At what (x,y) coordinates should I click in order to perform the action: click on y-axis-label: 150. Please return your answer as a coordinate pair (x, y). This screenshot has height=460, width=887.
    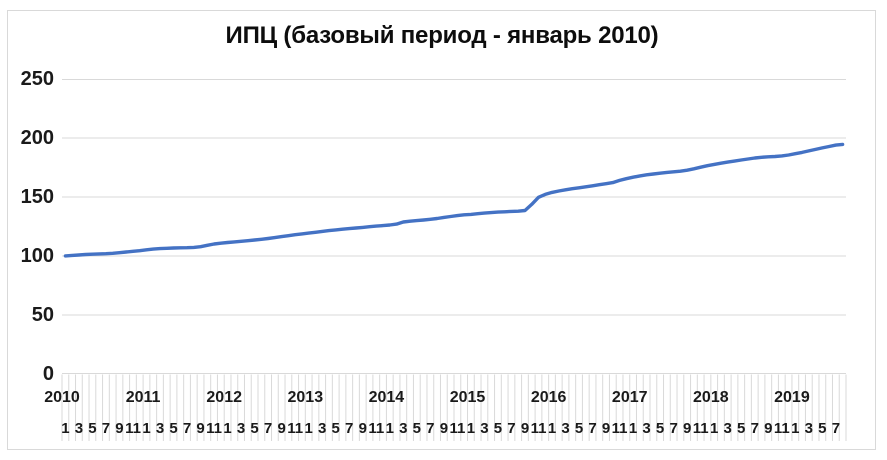
    Looking at the image, I should click on (37, 197).